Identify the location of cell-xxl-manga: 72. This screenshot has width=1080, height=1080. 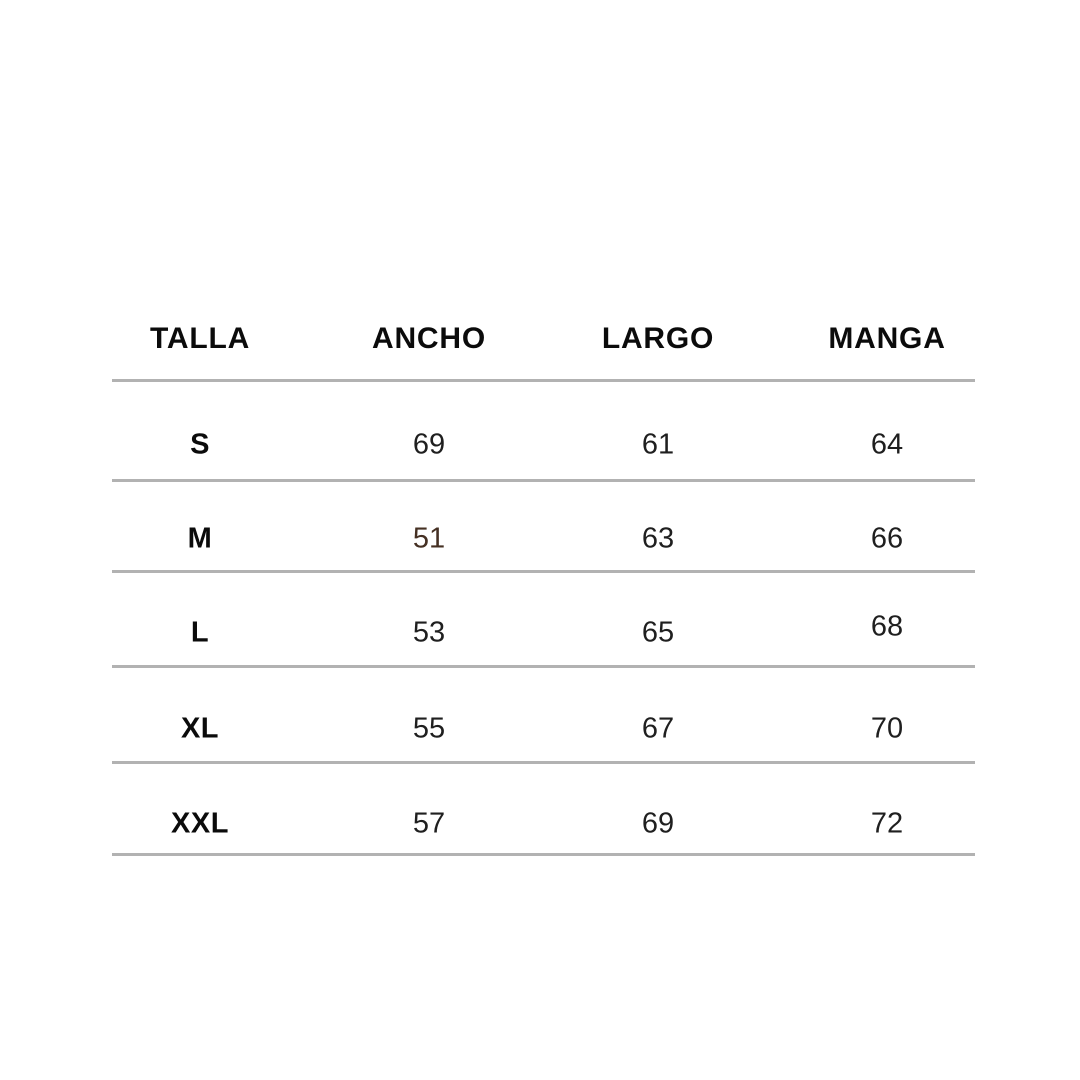
(887, 823).